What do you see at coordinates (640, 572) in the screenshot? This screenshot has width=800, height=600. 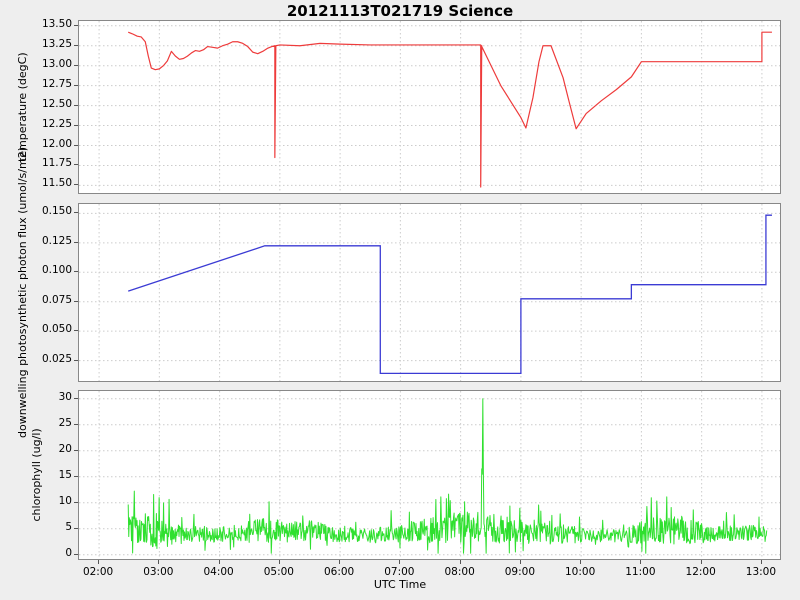 I see `x-tick-label: 11:00` at bounding box center [640, 572].